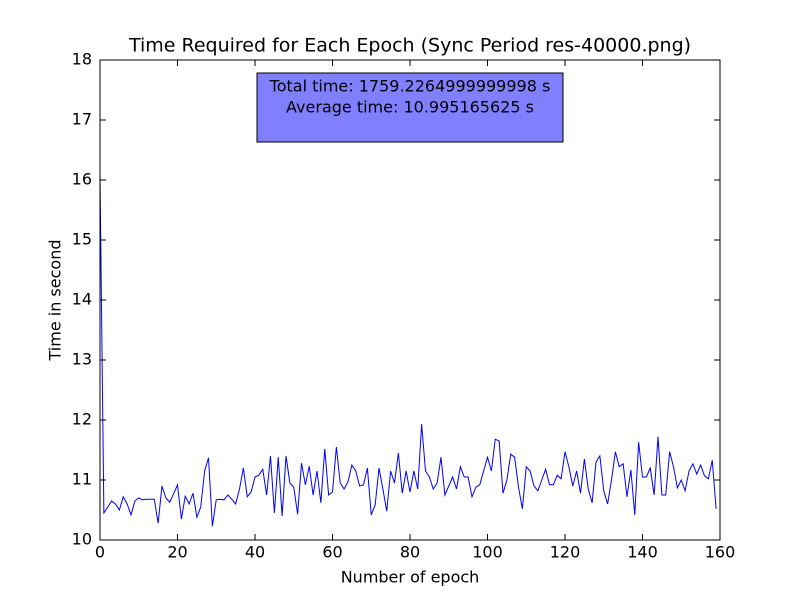 This screenshot has width=800, height=600. I want to click on annotation: Average time: 10.995165625 s, so click(410, 107).